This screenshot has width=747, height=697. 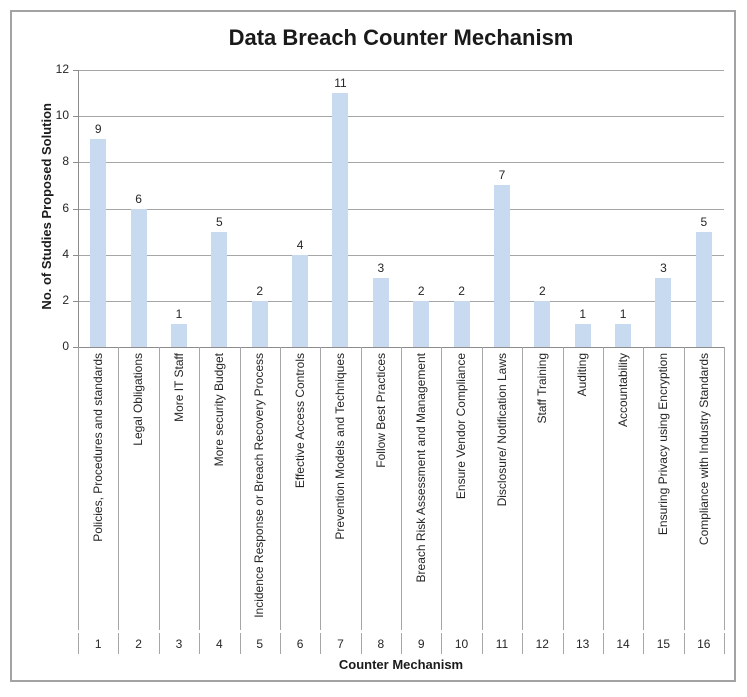 What do you see at coordinates (502, 175) in the screenshot?
I see `bar-value-label: 7` at bounding box center [502, 175].